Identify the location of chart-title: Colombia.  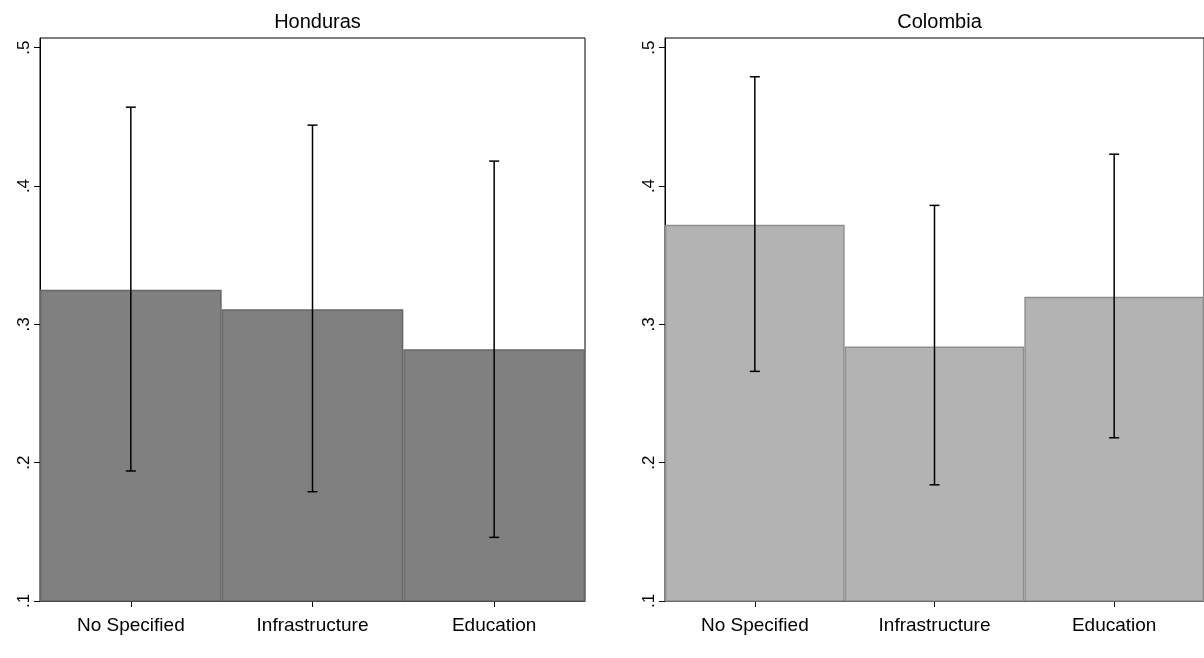
(940, 21).